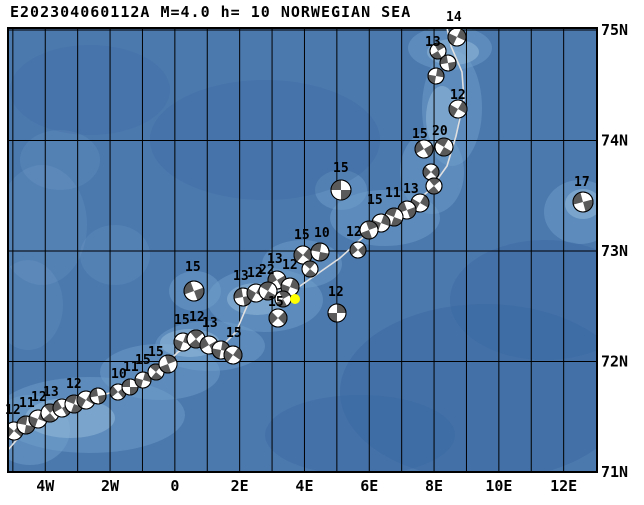 This screenshot has width=644, height=505. What do you see at coordinates (45, 486) in the screenshot?
I see `lon-axis-label: 4W` at bounding box center [45, 486].